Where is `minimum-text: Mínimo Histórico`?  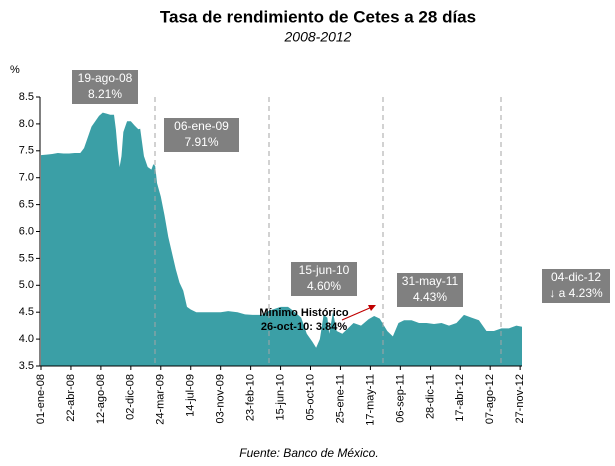
minimum-text: Mínimo Histórico is located at coordinates (304, 313).